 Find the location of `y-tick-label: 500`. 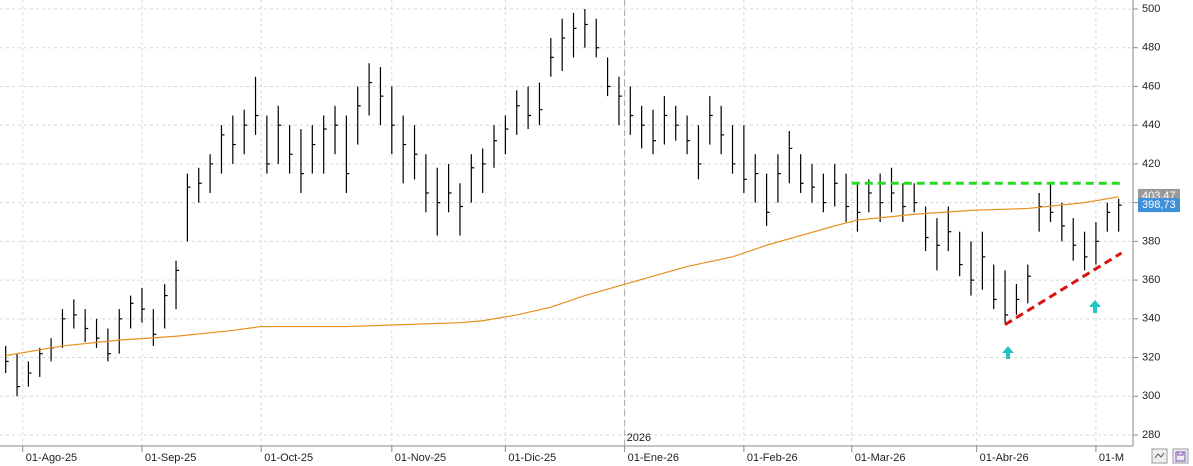

y-tick-label: 500 is located at coordinates (1151, 9).